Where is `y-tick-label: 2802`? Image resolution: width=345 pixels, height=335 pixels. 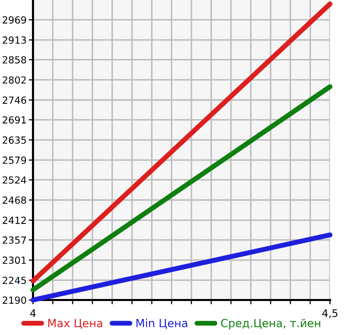
y-tick-label: 2802 is located at coordinates (14, 80).